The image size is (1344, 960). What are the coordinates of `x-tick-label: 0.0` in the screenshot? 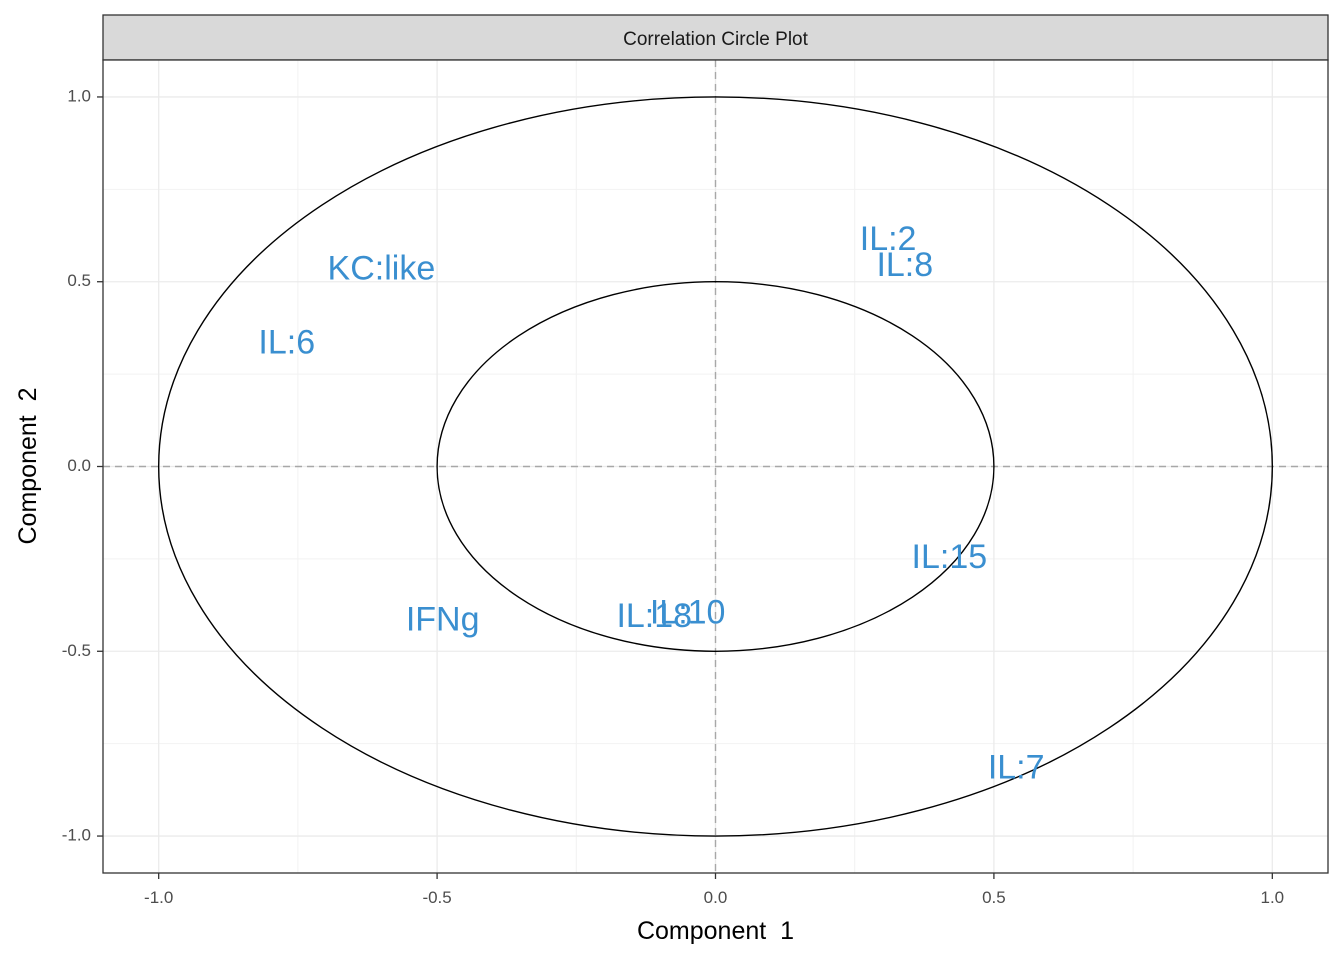 It's located at (716, 897).